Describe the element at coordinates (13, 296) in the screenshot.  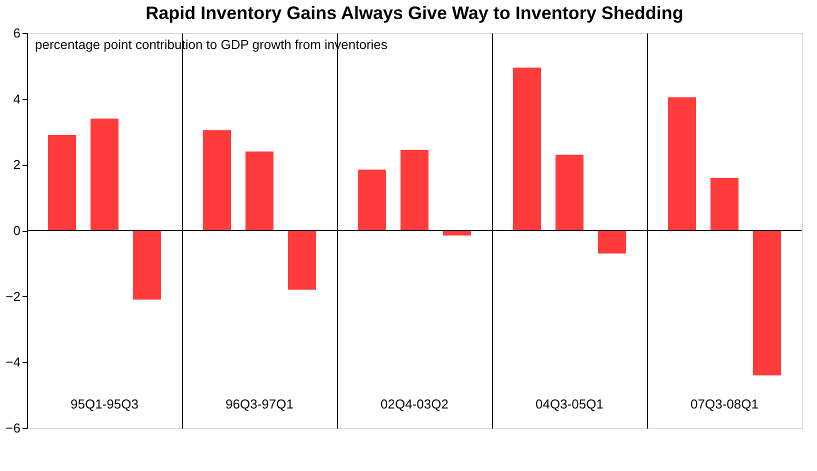
I see `y-tick-label: −2` at that location.